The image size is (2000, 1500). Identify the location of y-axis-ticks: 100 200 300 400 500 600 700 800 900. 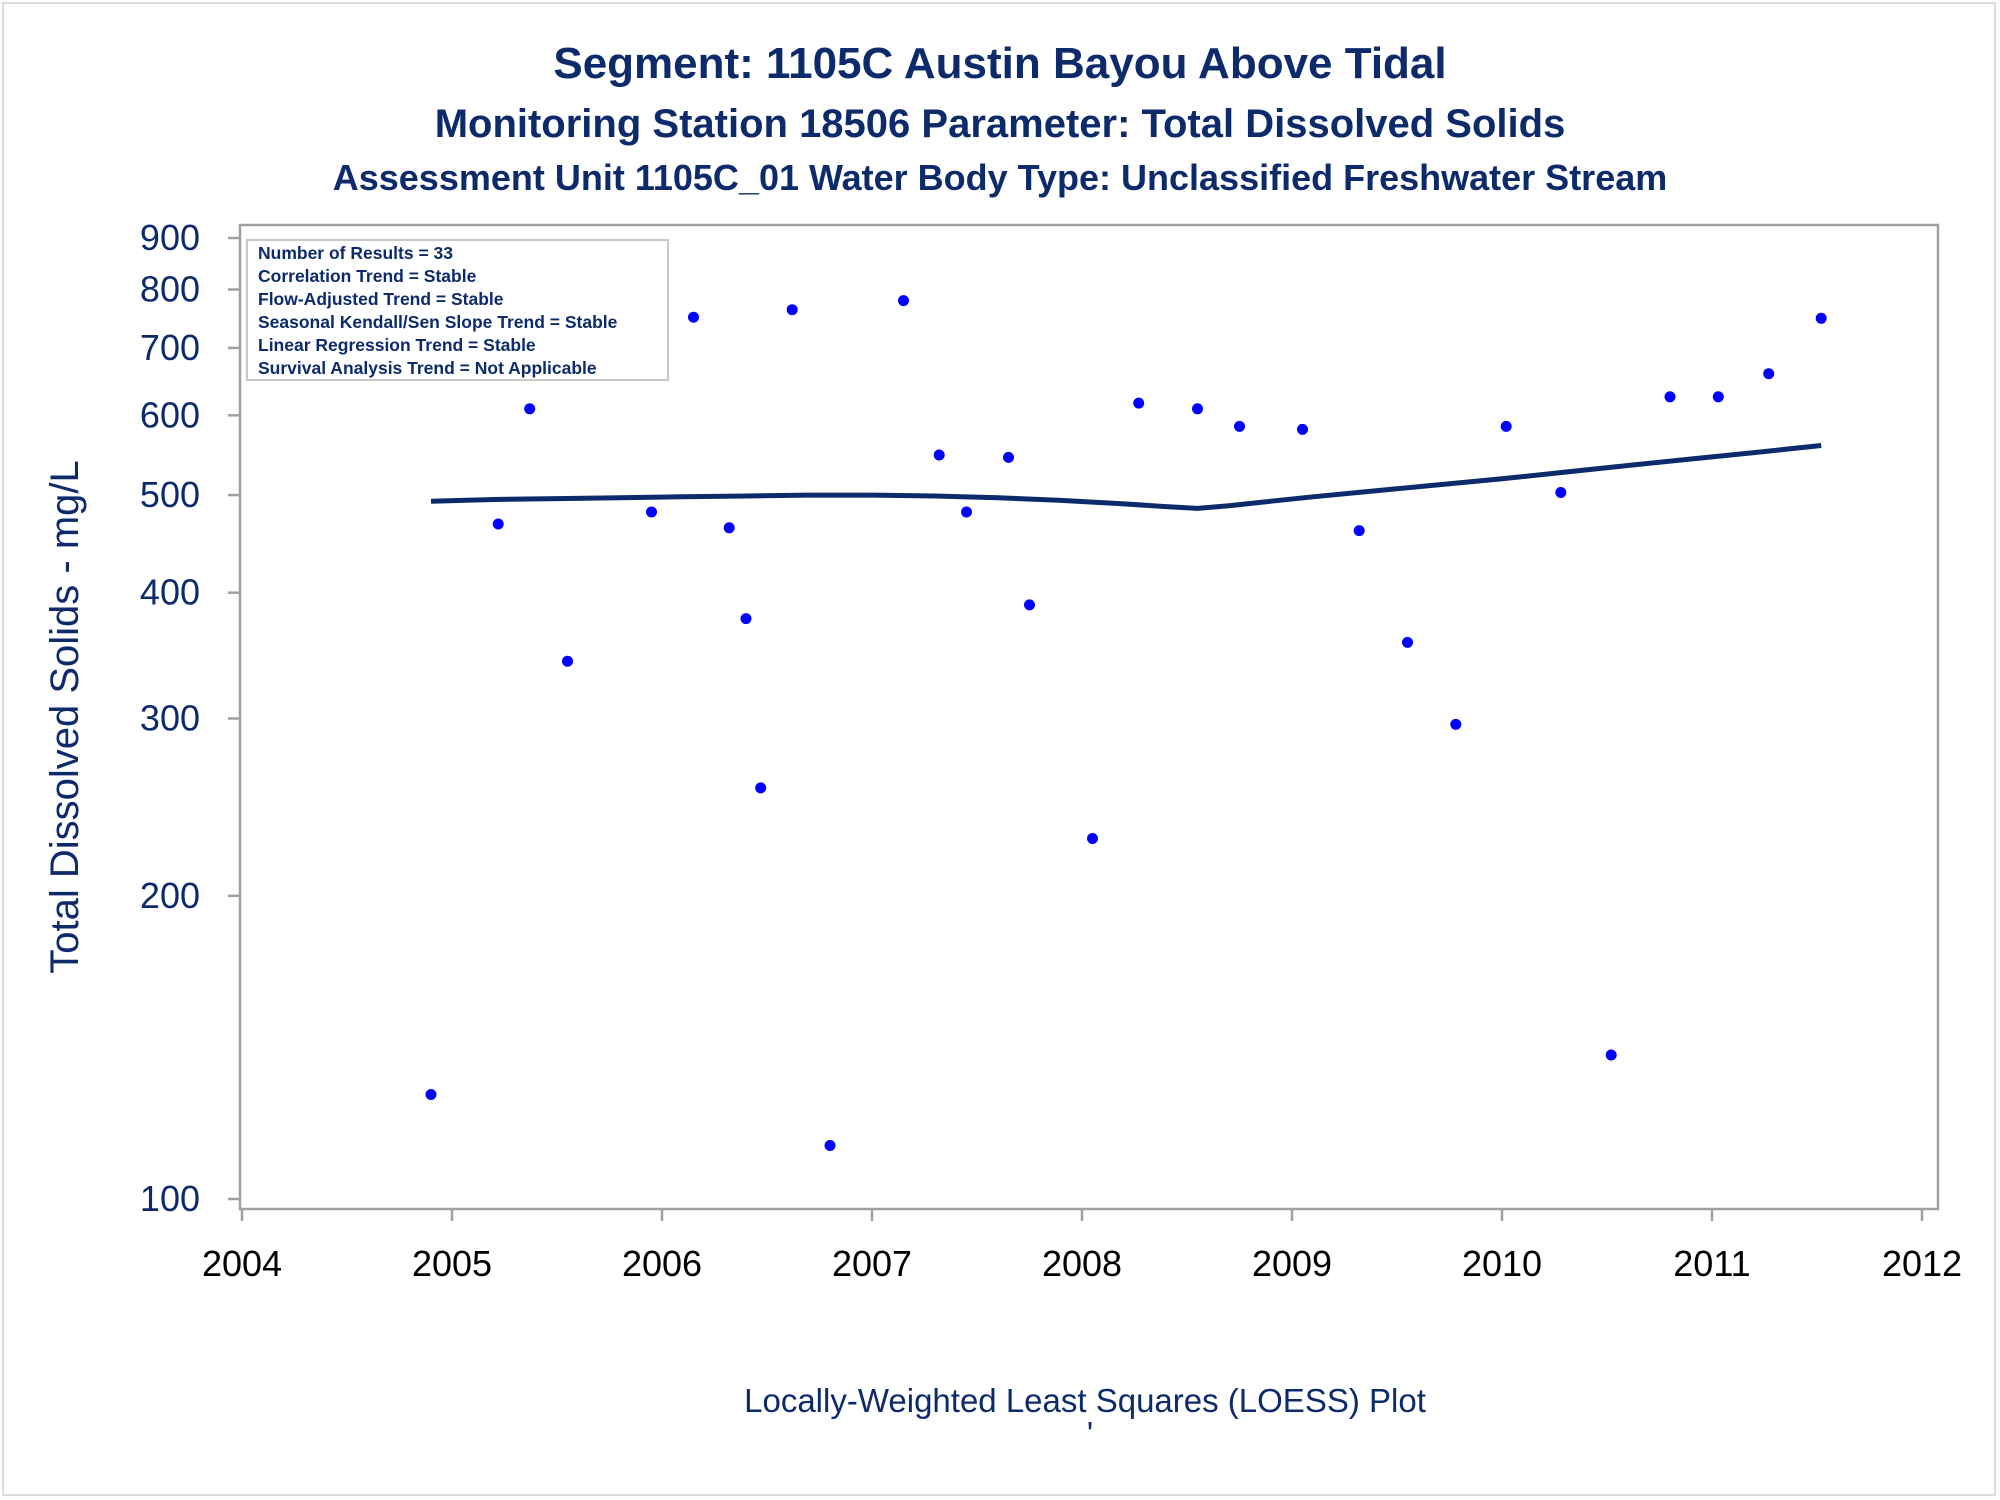
(190, 718).